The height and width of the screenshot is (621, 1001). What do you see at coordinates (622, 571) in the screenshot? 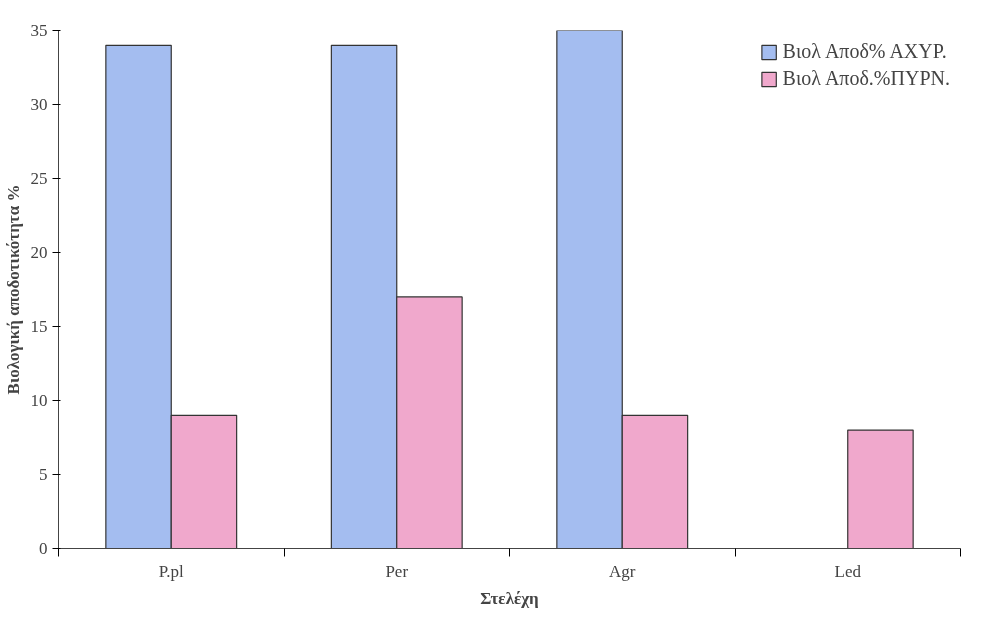
I see `x-tick-label: Agr` at bounding box center [622, 571].